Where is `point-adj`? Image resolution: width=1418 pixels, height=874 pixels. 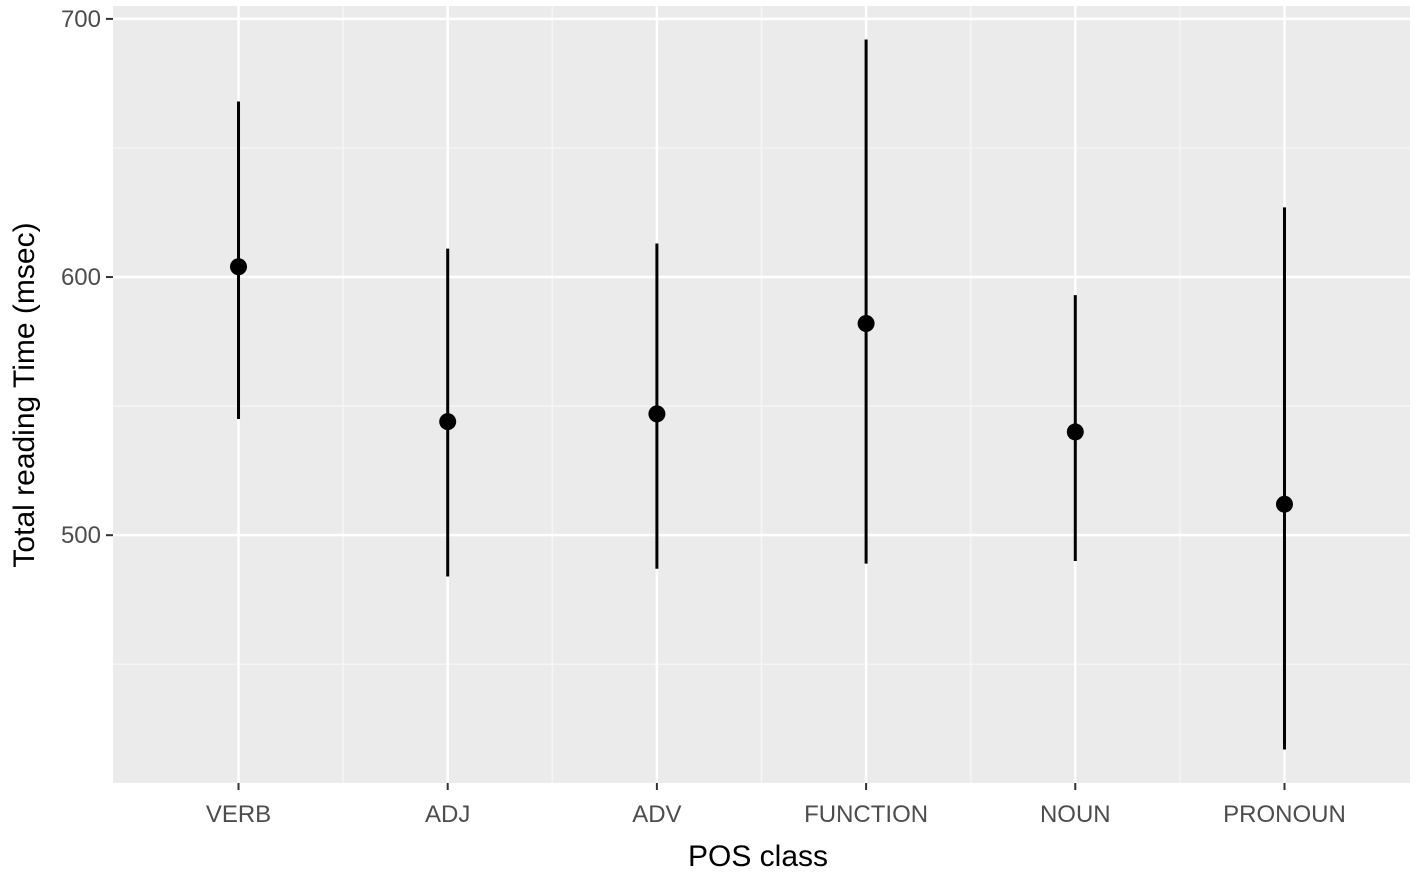 point-adj is located at coordinates (448, 422).